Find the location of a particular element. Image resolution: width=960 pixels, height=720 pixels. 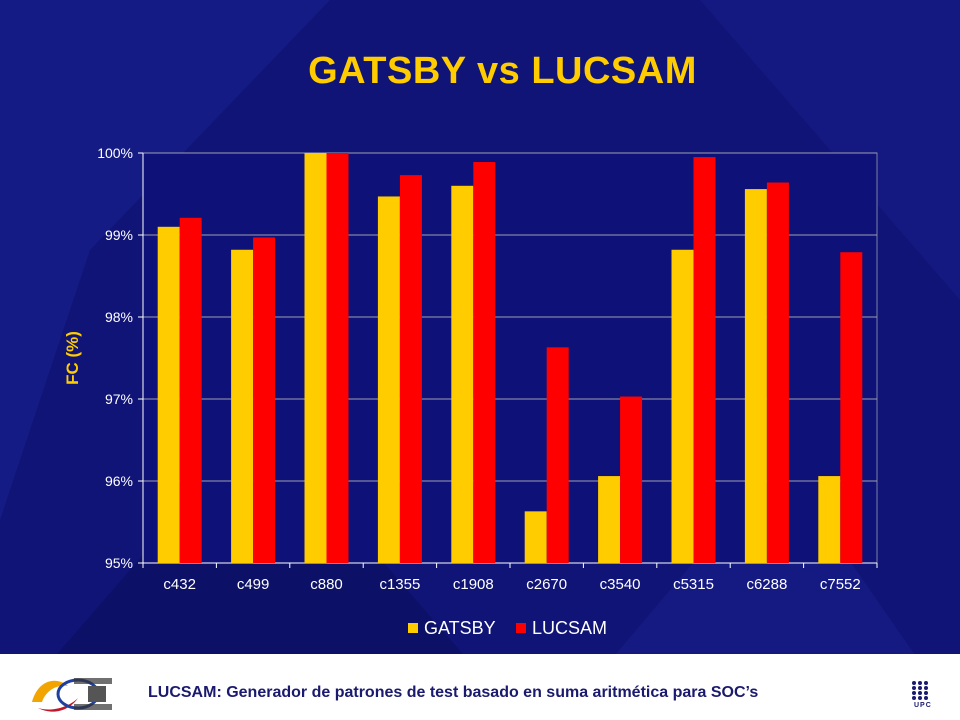

x-tick-label: c432 is located at coordinates (179, 584).